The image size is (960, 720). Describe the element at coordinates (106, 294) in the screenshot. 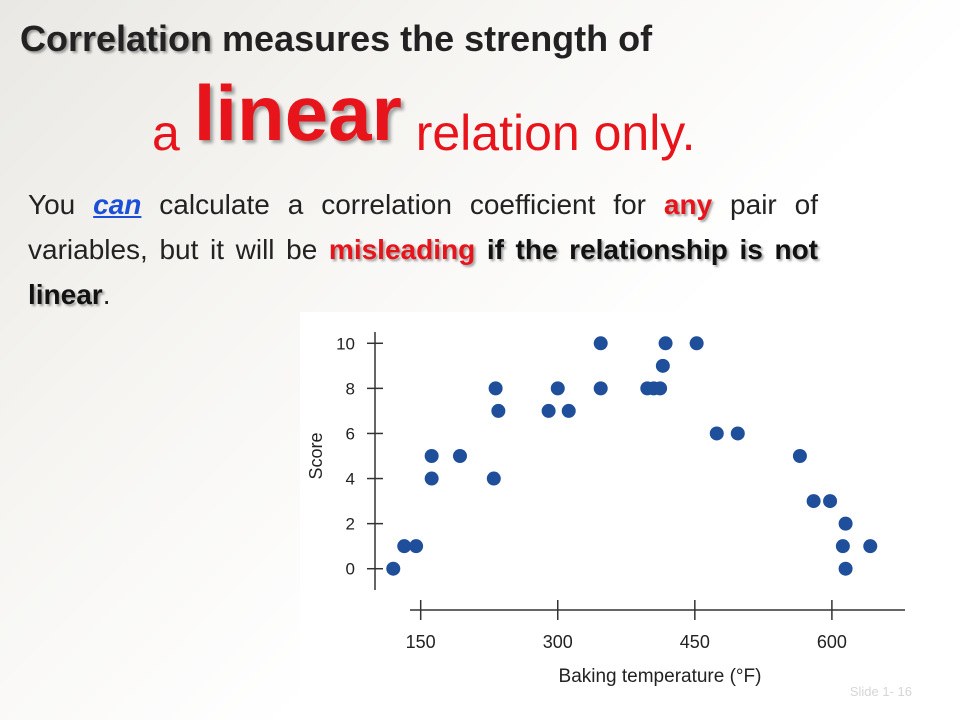

I see `body-text-8: .` at that location.